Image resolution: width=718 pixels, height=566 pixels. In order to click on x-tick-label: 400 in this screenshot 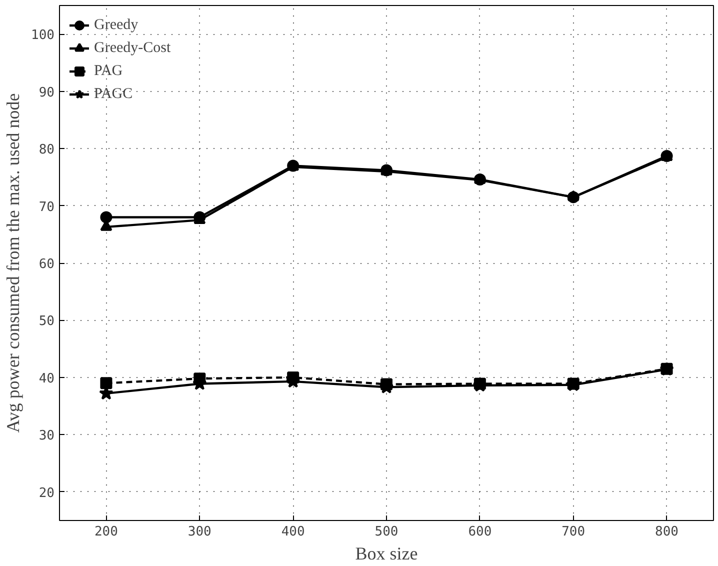, I will do `click(293, 532)`.